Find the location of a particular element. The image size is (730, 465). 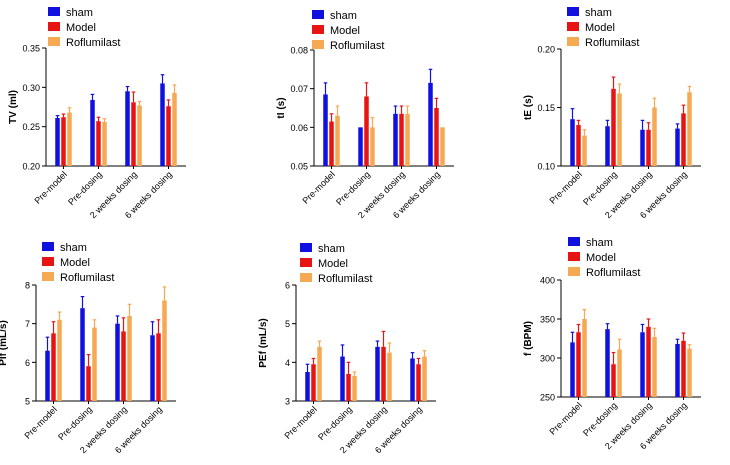

y-axis-label: PIf (mL/s) is located at coordinates (4, 343).